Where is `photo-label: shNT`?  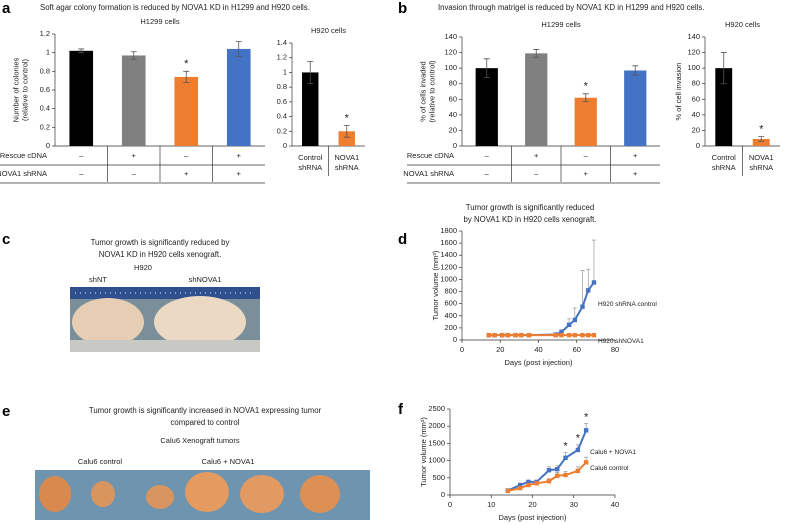
photo-label: shNT is located at coordinates (98, 279).